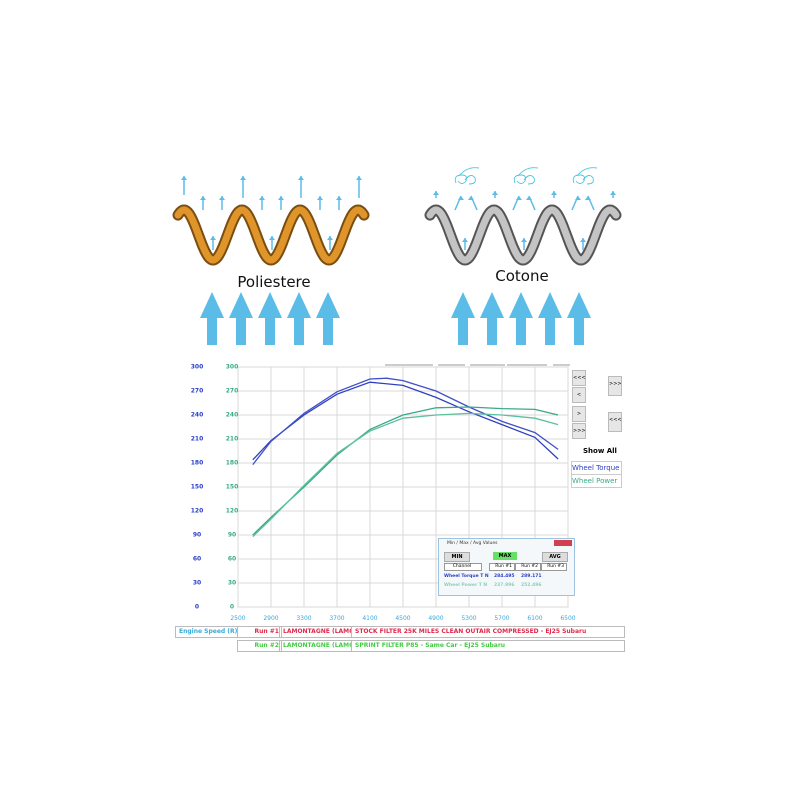 This screenshot has height=800, width=800. Describe the element at coordinates (403, 618) in the screenshot. I see `x-tick-label: 4500` at that location.